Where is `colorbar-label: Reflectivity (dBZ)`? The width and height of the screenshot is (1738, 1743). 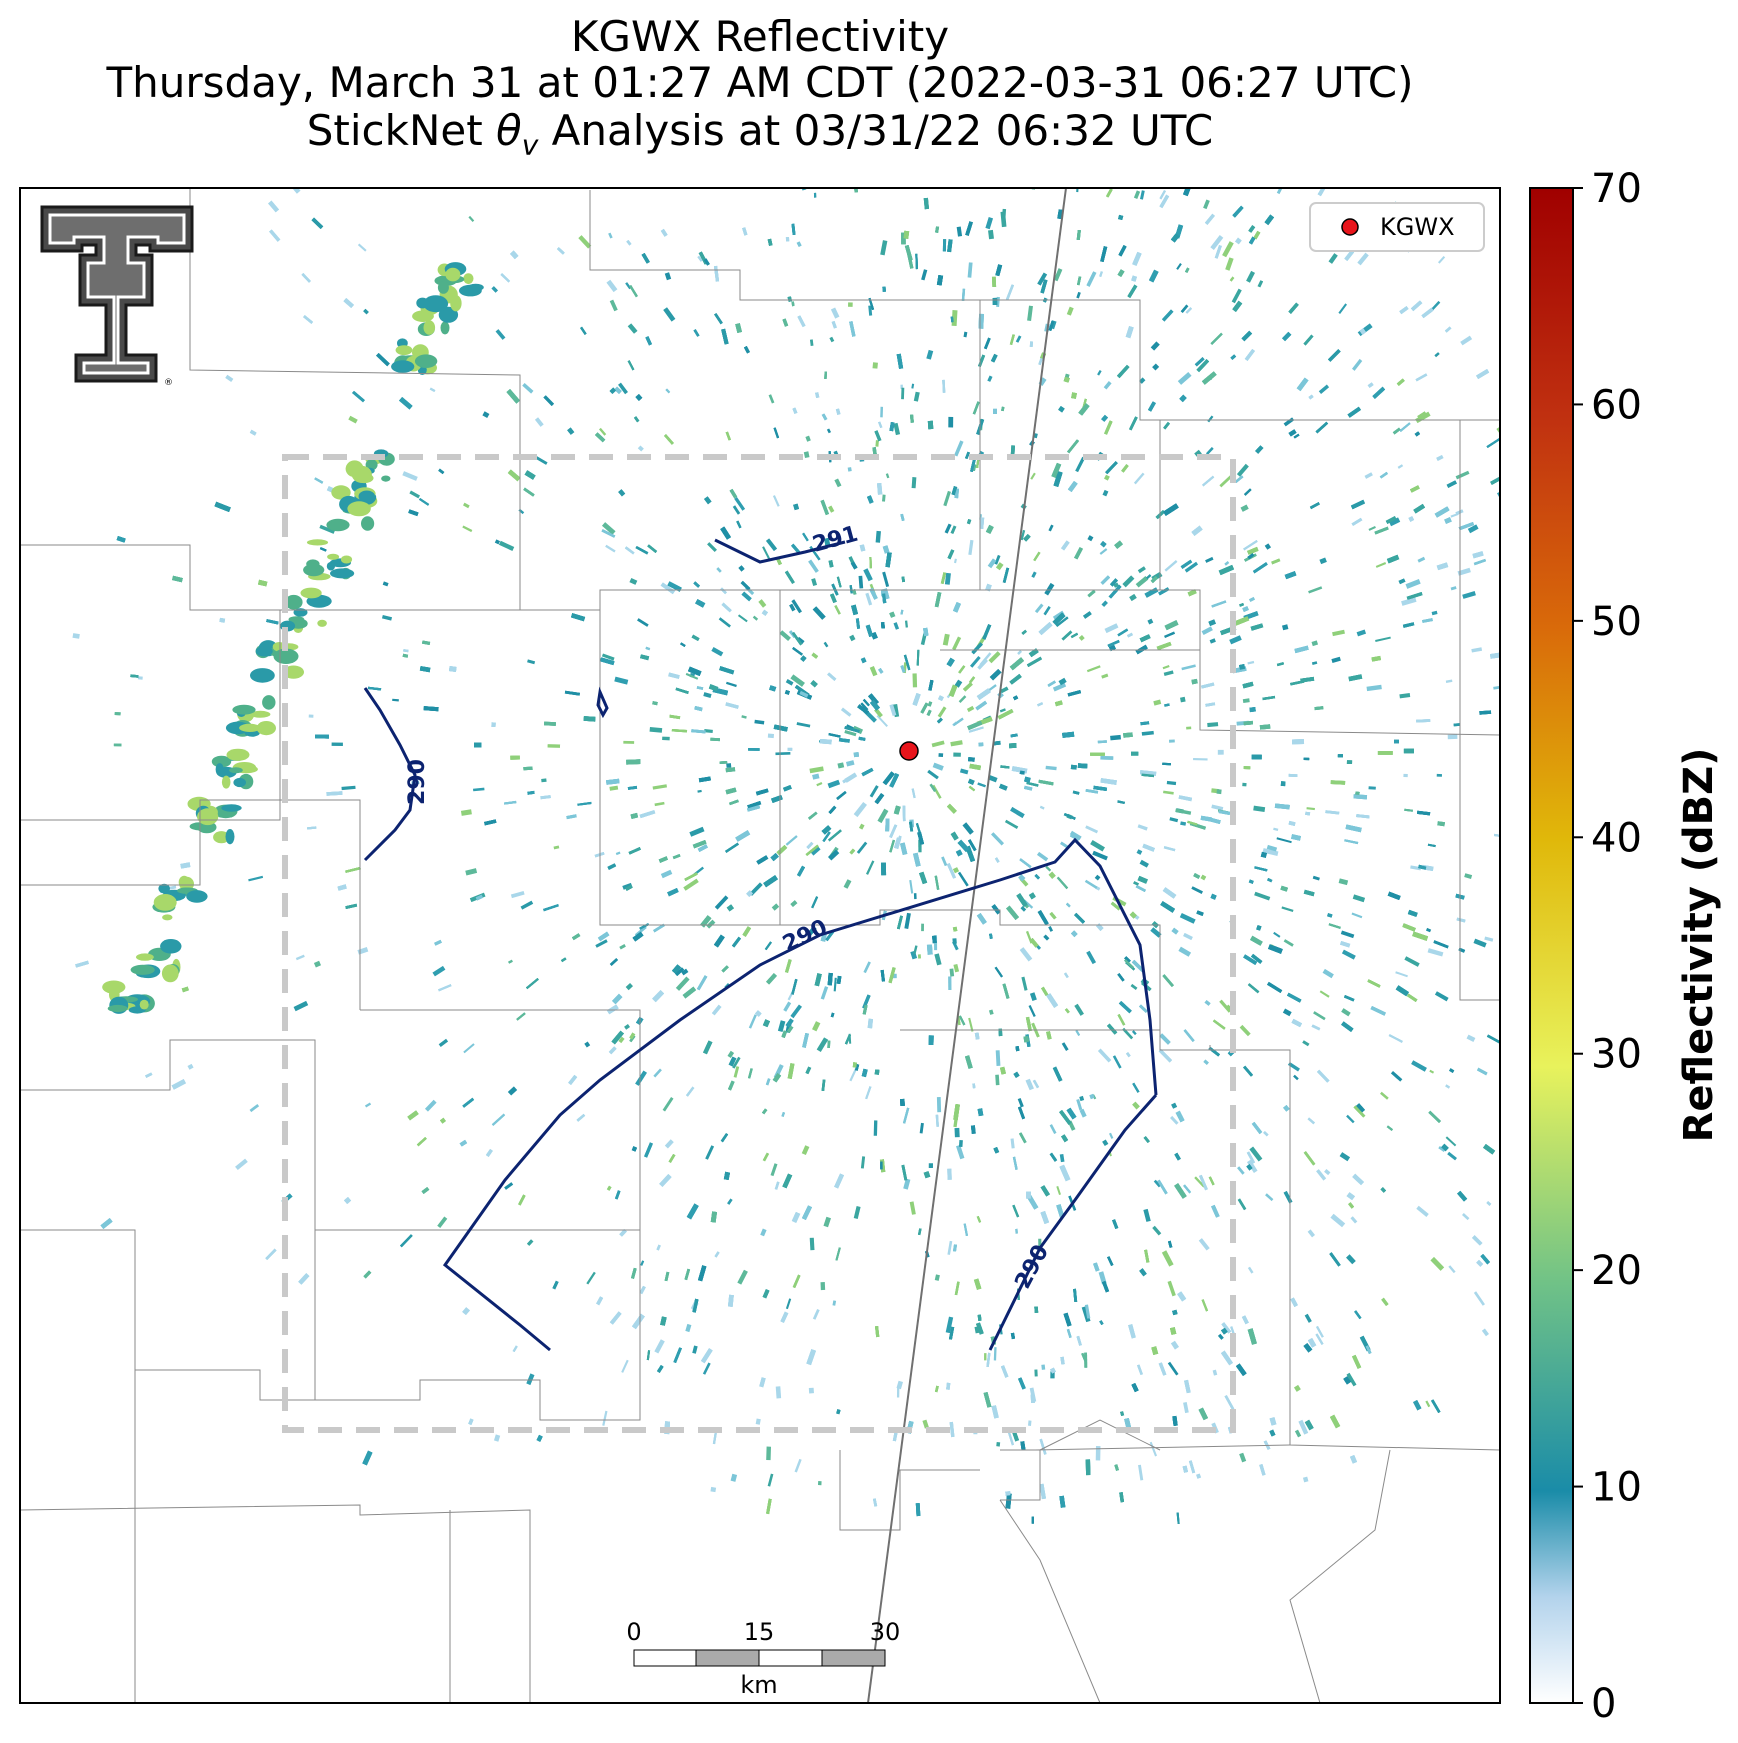
colorbar-label: Reflectivity (dBZ) is located at coordinates (1699, 945).